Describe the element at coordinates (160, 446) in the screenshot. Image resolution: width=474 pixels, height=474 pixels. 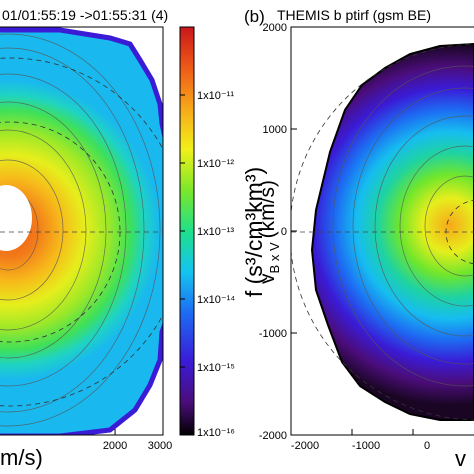
I see `panel-a-x-tick-label: 3000` at that location.